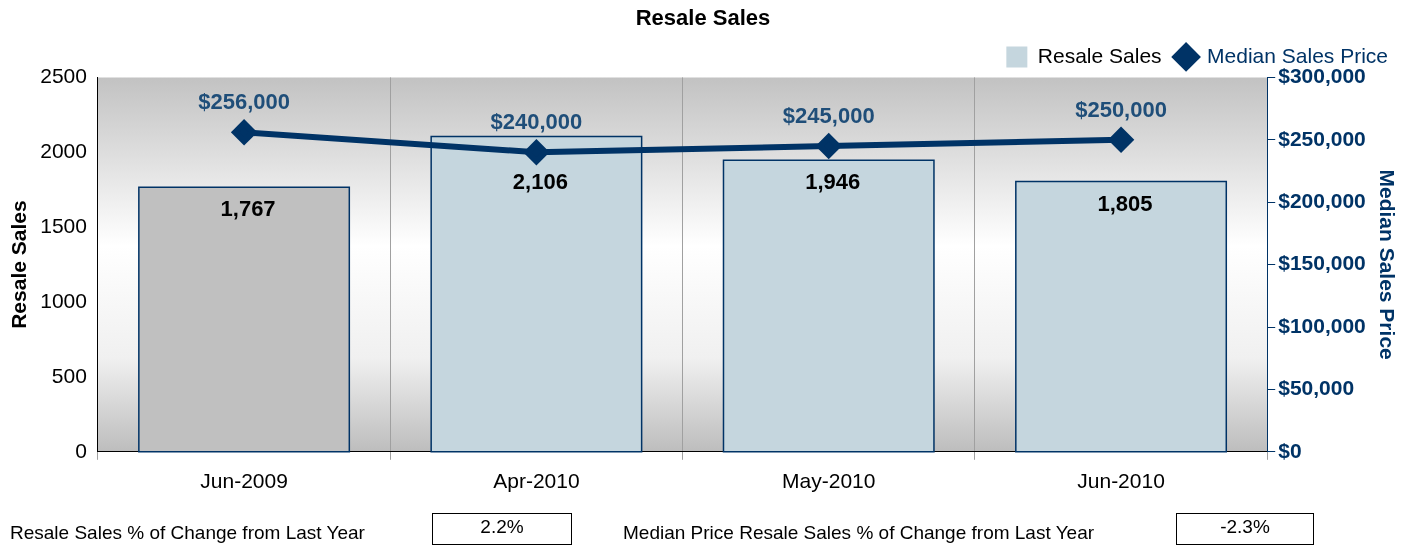  Describe the element at coordinates (1387, 264) in the screenshot. I see `y2-axis-title: Median Sales Price` at that location.